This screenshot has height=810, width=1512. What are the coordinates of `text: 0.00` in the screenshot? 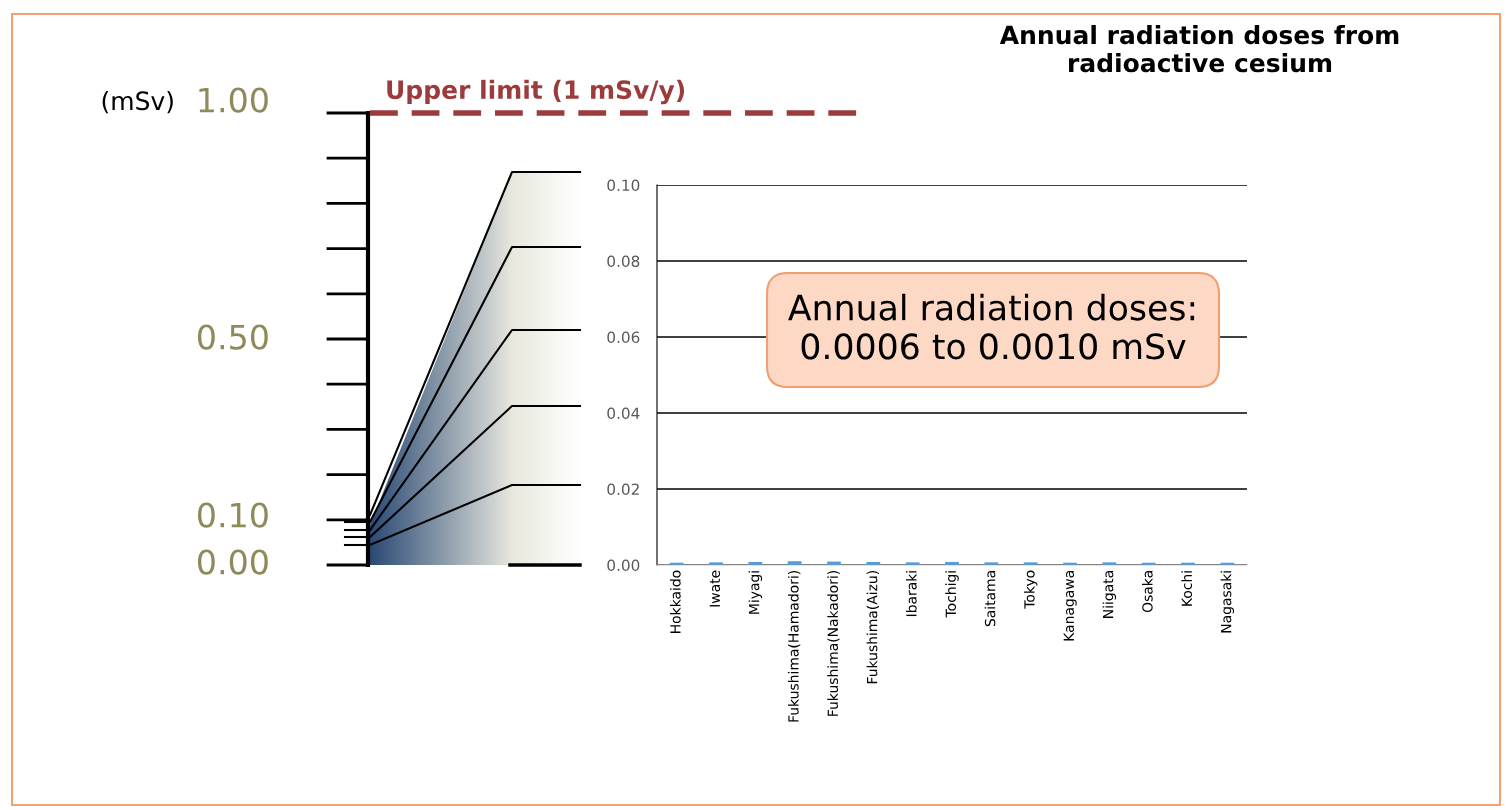 It's located at (232, 562).